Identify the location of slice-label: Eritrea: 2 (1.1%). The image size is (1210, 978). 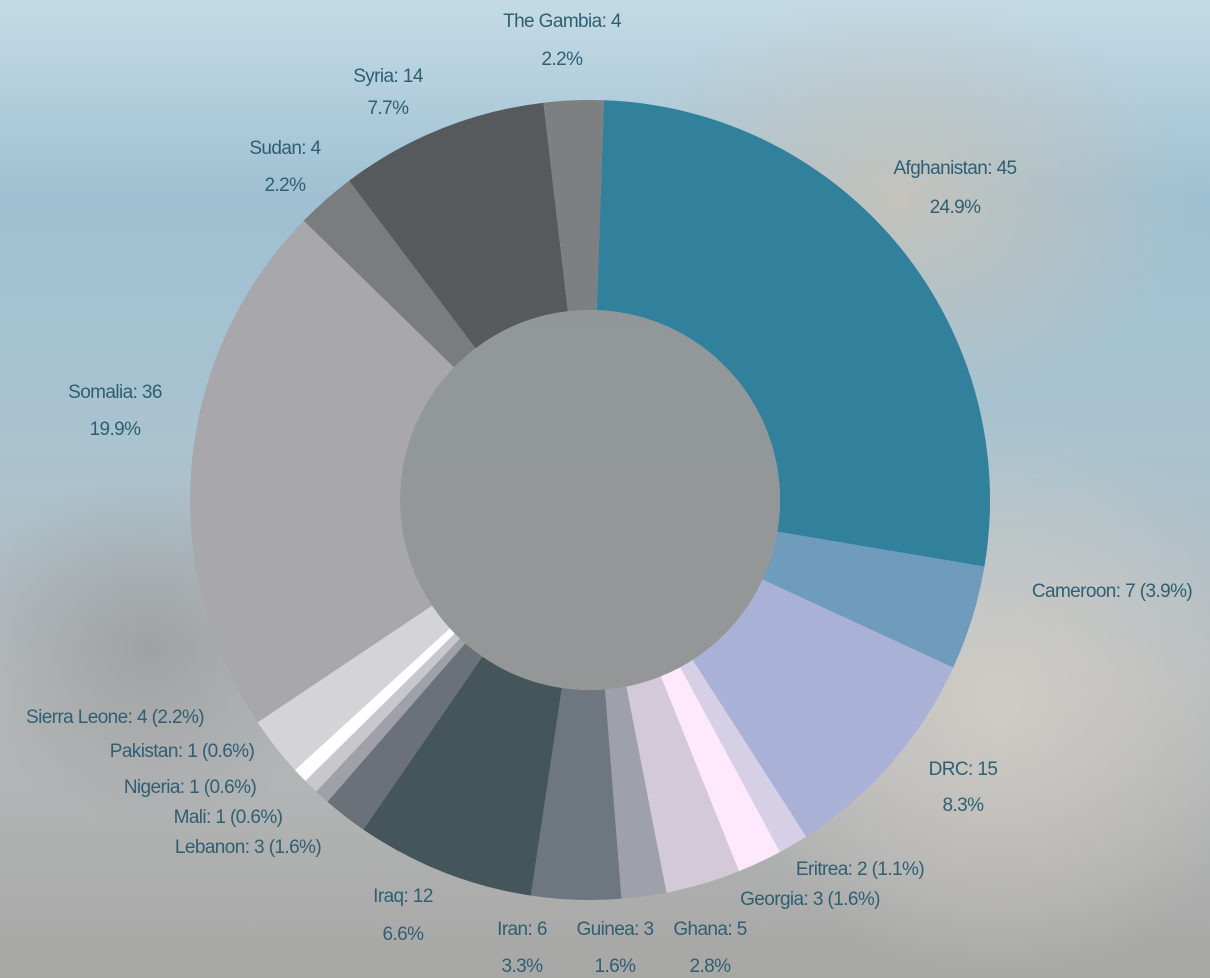
(860, 869).